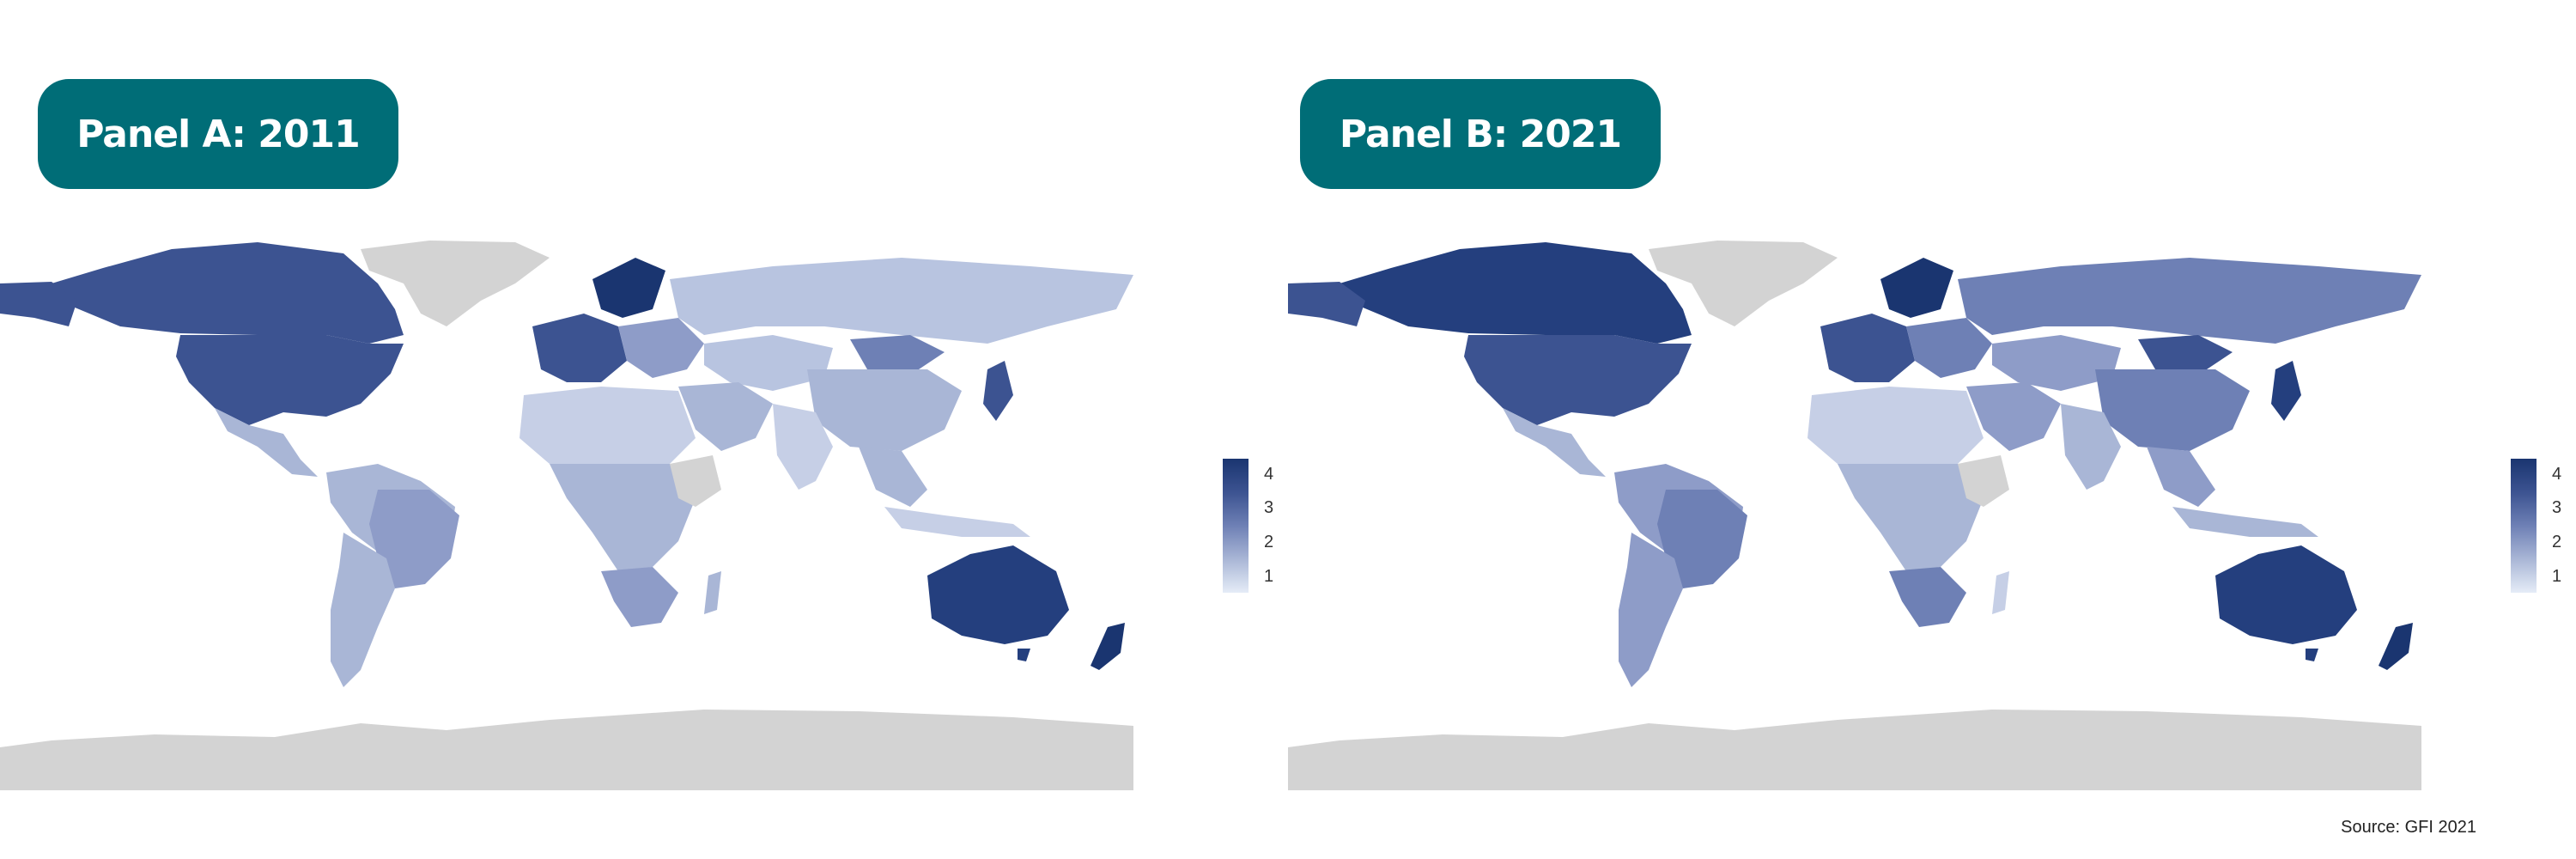 The image size is (2576, 859). What do you see at coordinates (1481, 134) in the screenshot?
I see `panel-b-title: Panel B: 2021` at bounding box center [1481, 134].